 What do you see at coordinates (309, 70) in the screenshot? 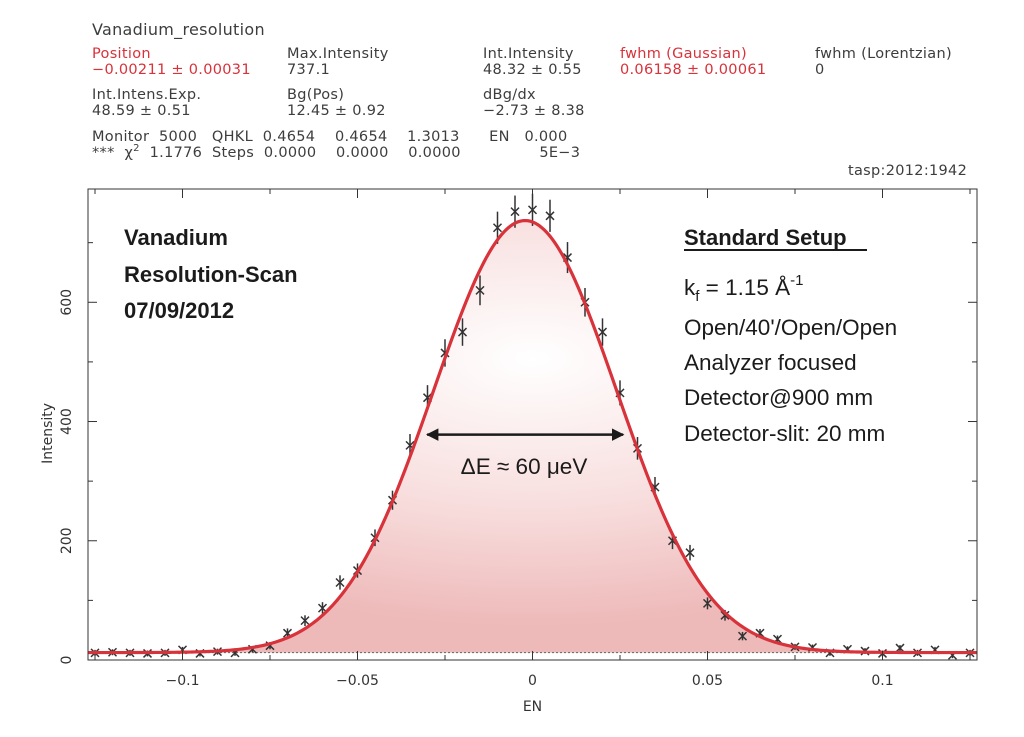
I see `param-value: 737.1` at bounding box center [309, 70].